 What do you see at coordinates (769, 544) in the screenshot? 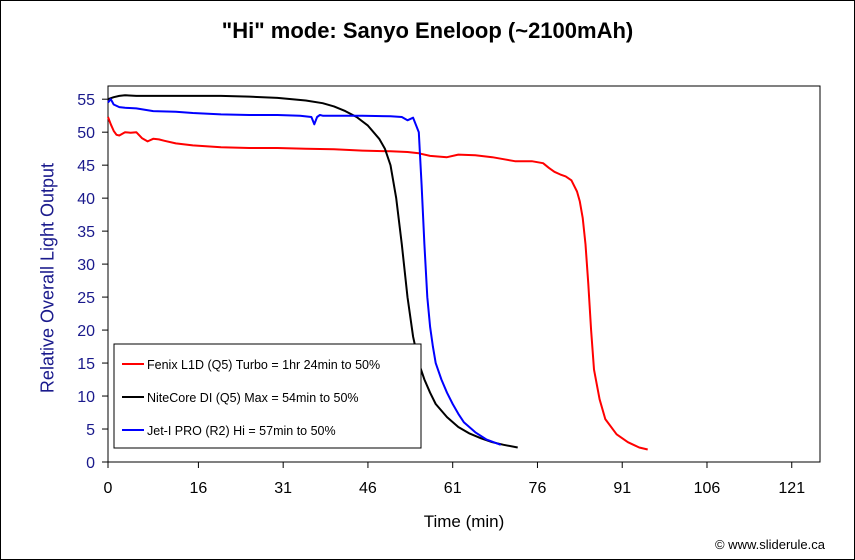
I see `copyright-credit: © www.sliderule.ca` at bounding box center [769, 544].